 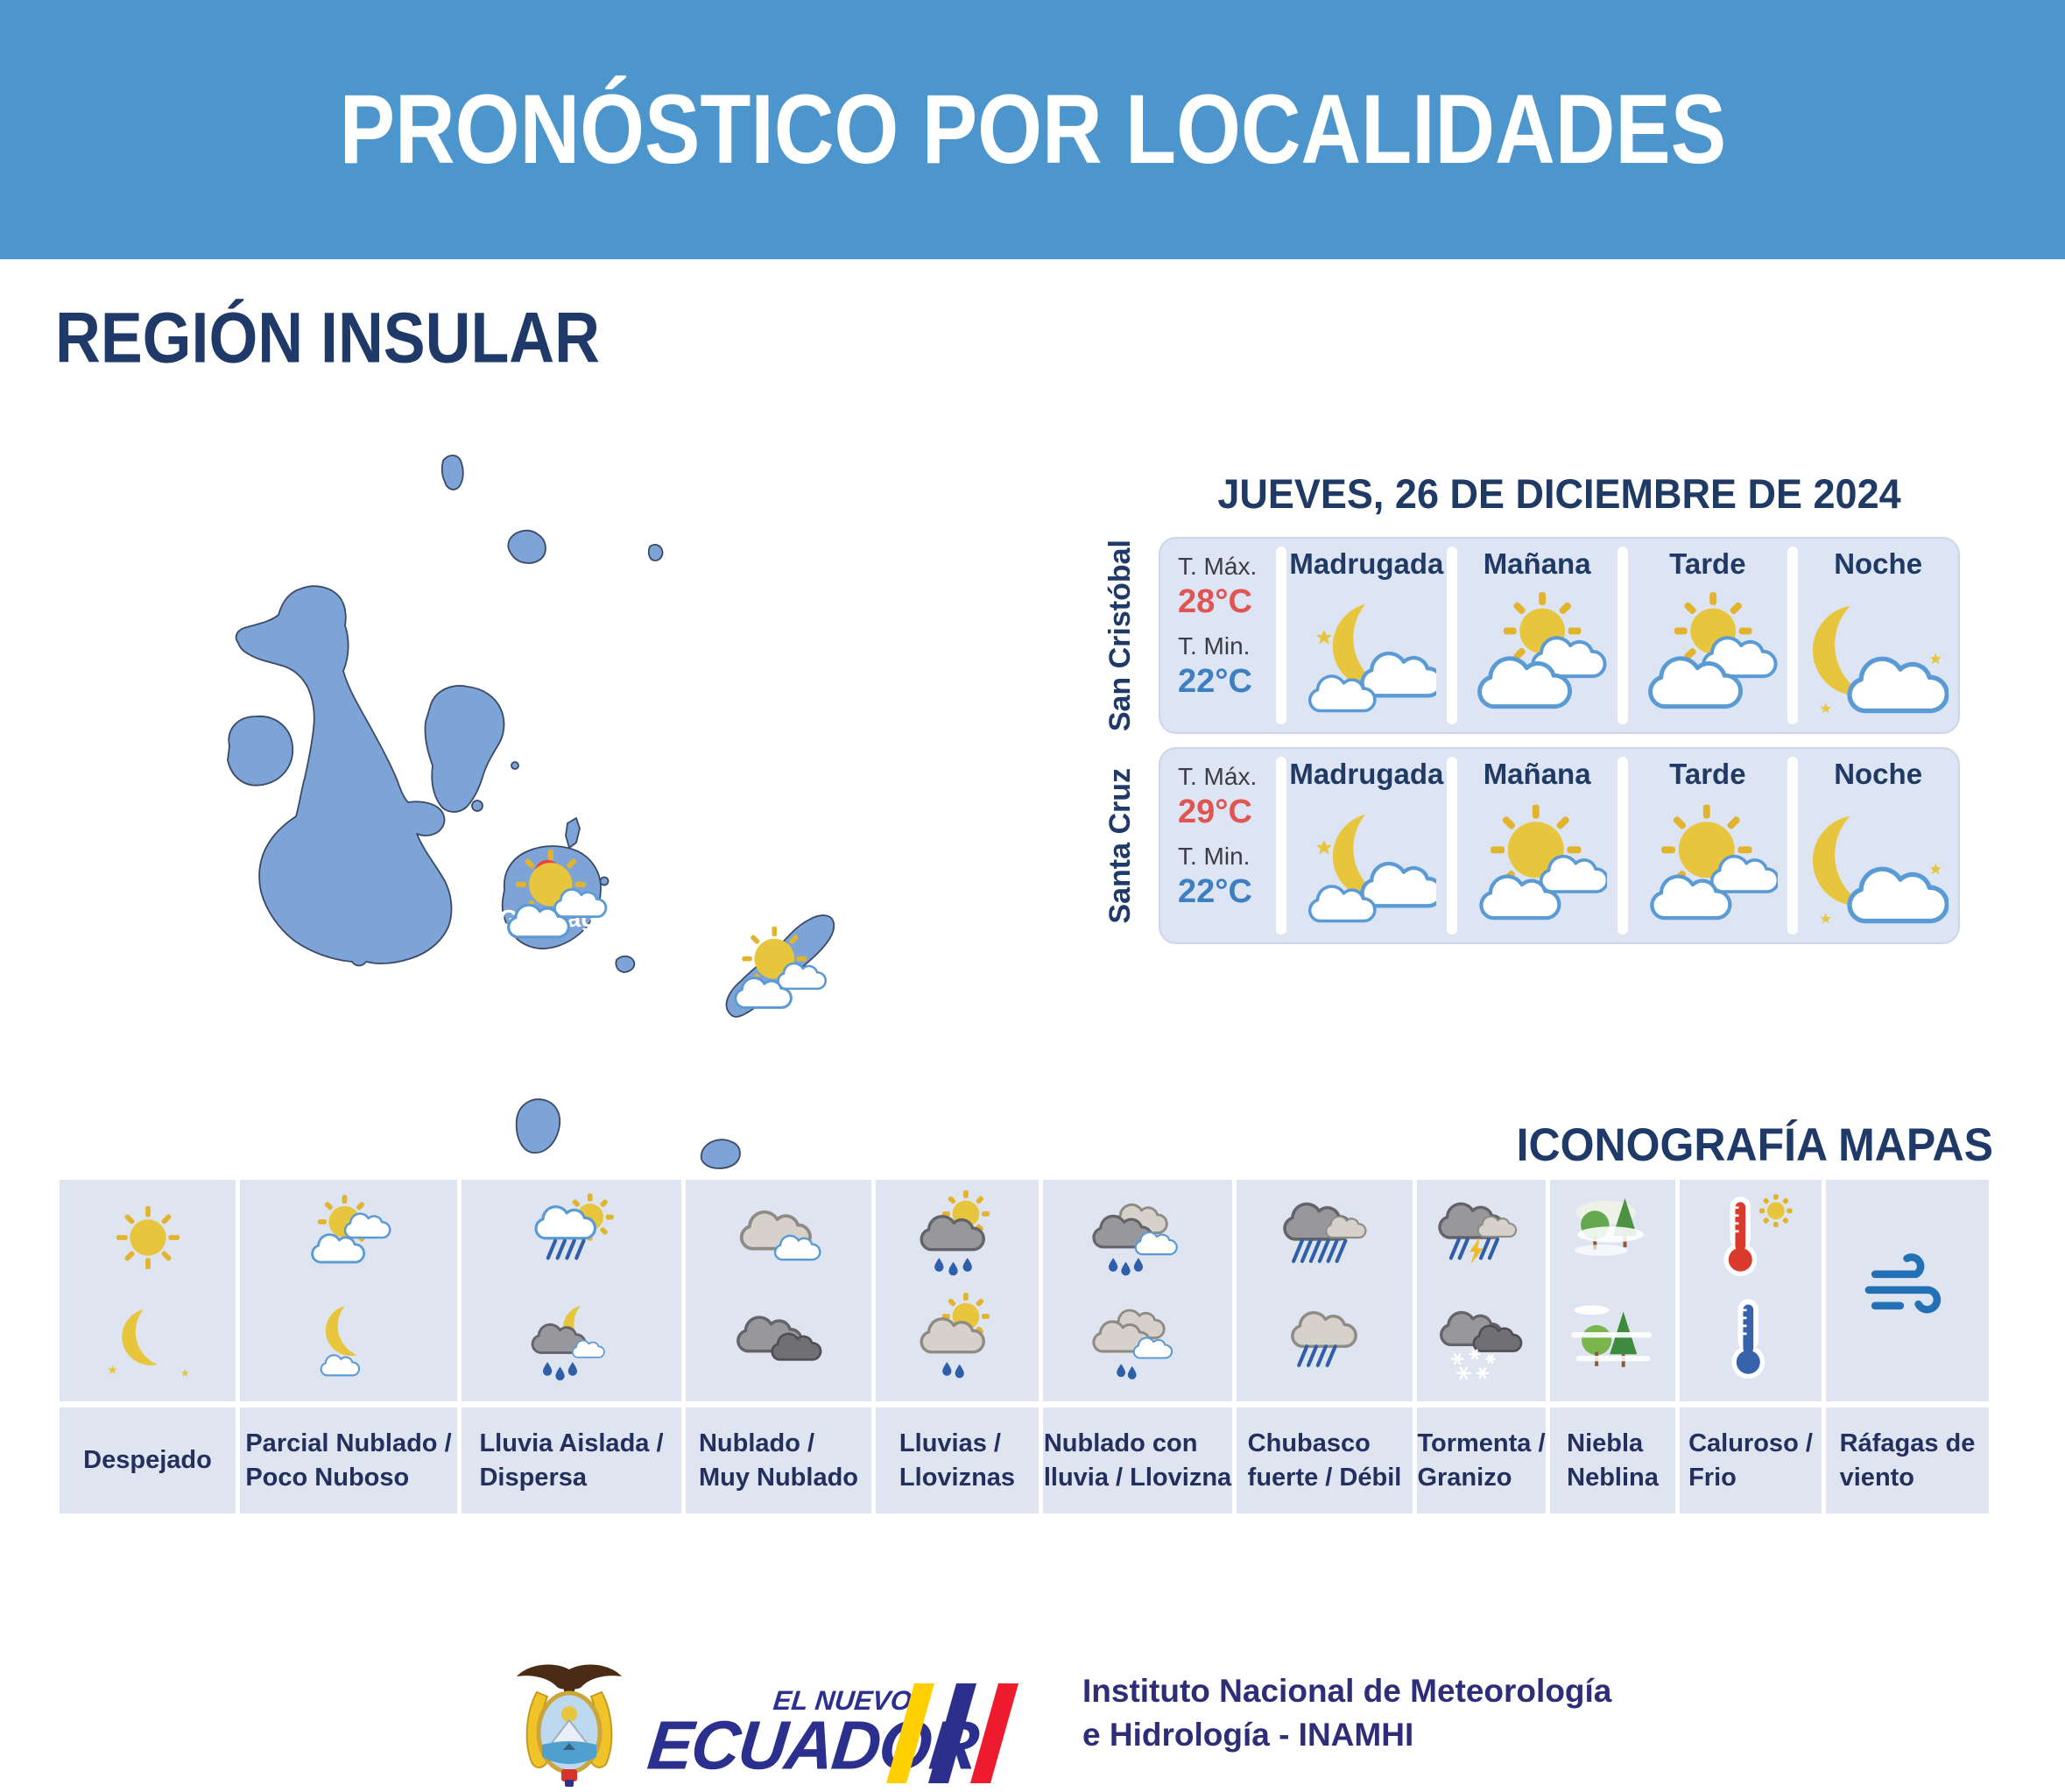 What do you see at coordinates (571, 1460) in the screenshot?
I see `legend-label-cell: Lluvia Aislada / Dispersa` at bounding box center [571, 1460].